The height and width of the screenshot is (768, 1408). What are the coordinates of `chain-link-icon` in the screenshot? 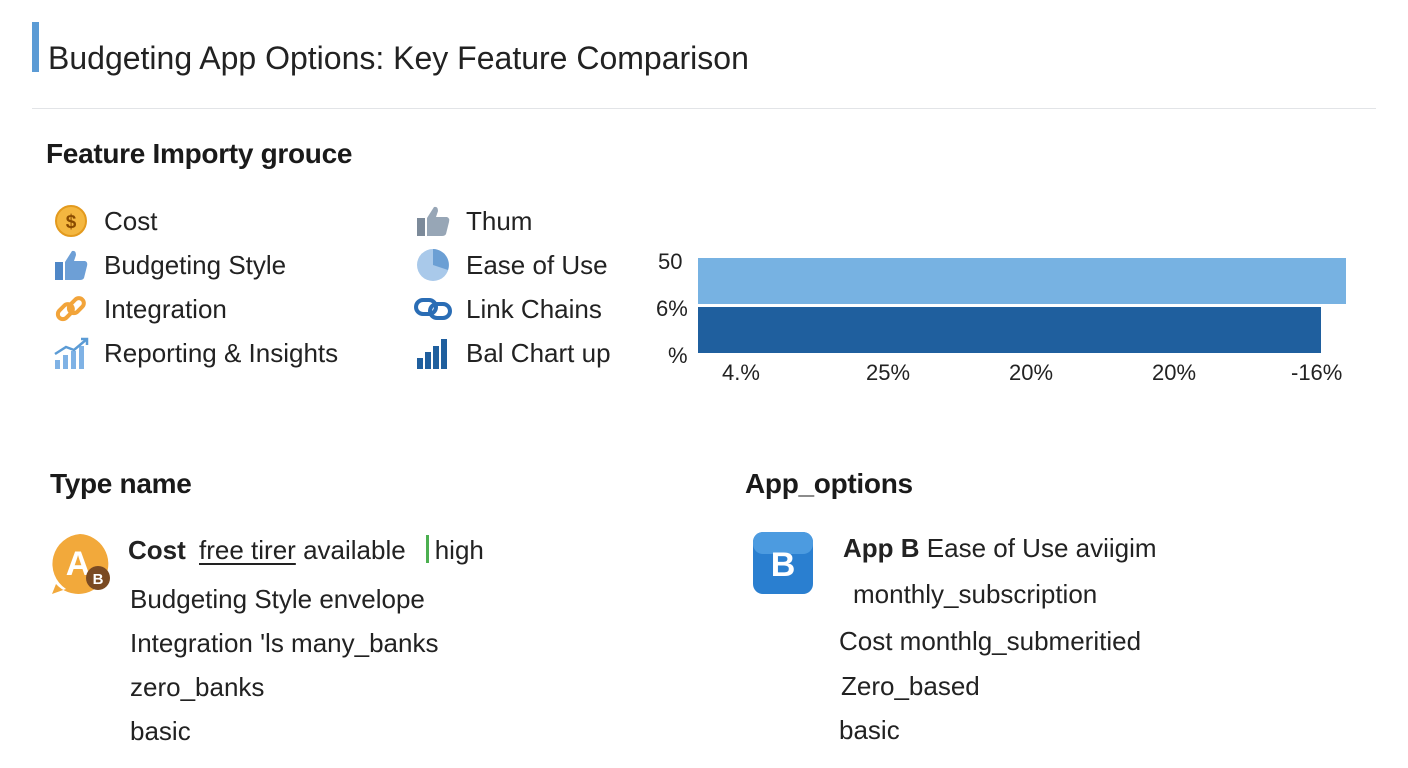 It's located at (433, 309).